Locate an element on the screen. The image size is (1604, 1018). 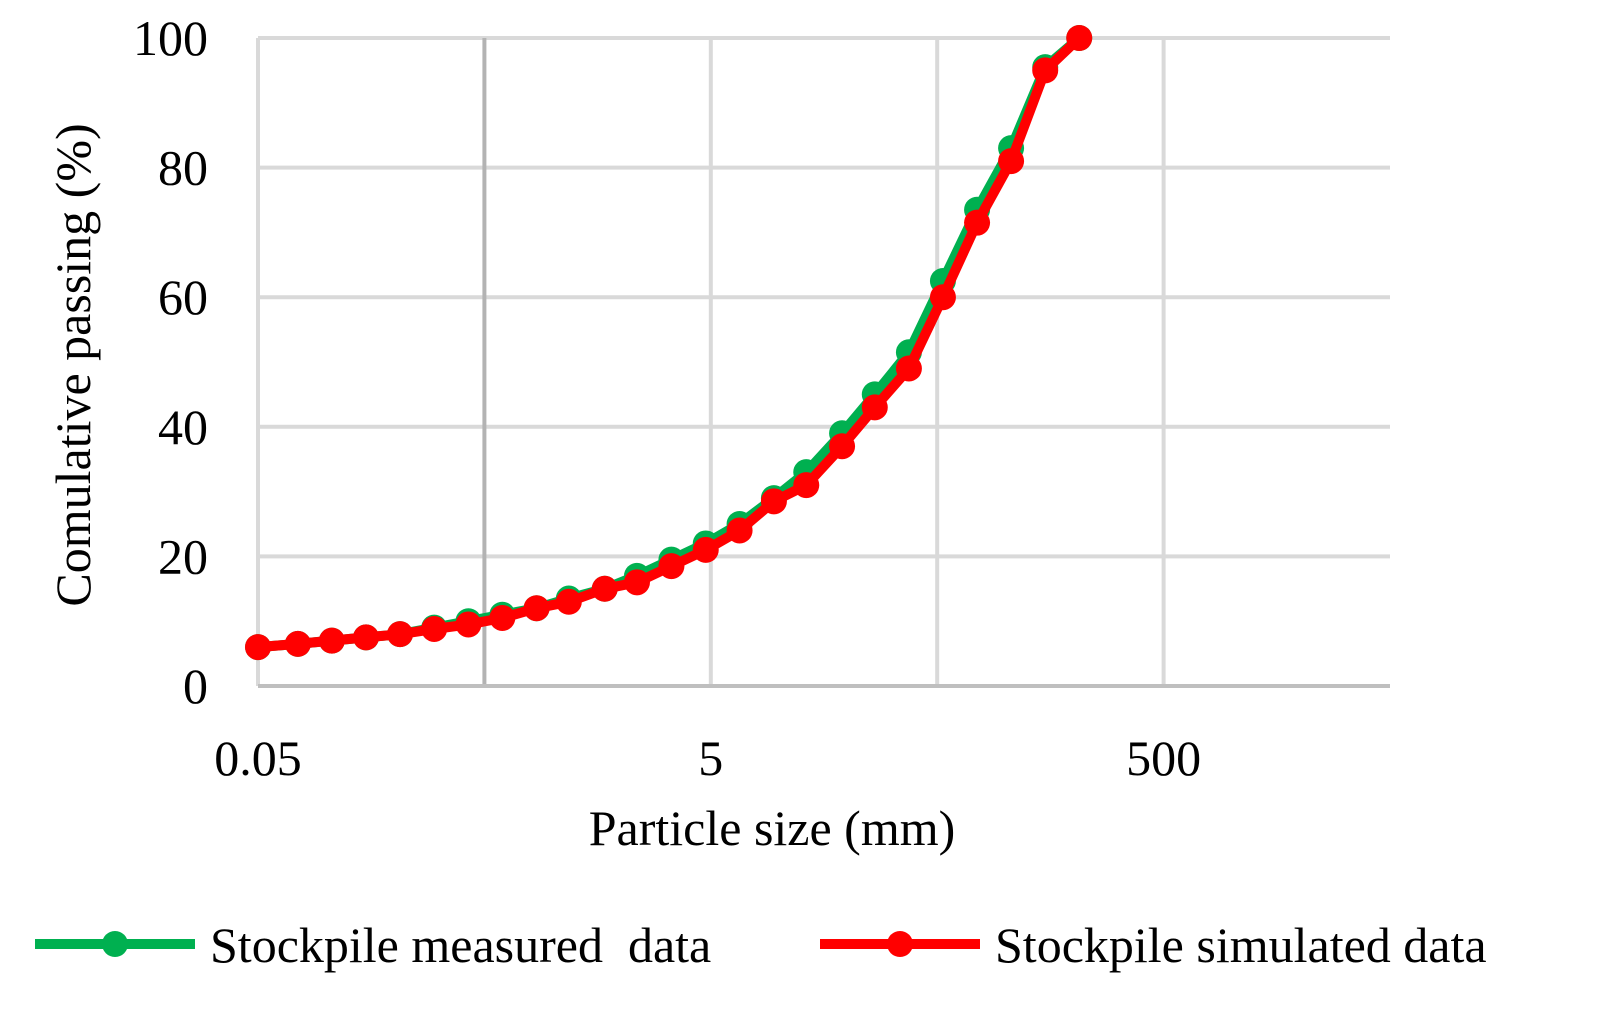
y-axis-title: Comulative passing (%) is located at coordinates (73, 364).